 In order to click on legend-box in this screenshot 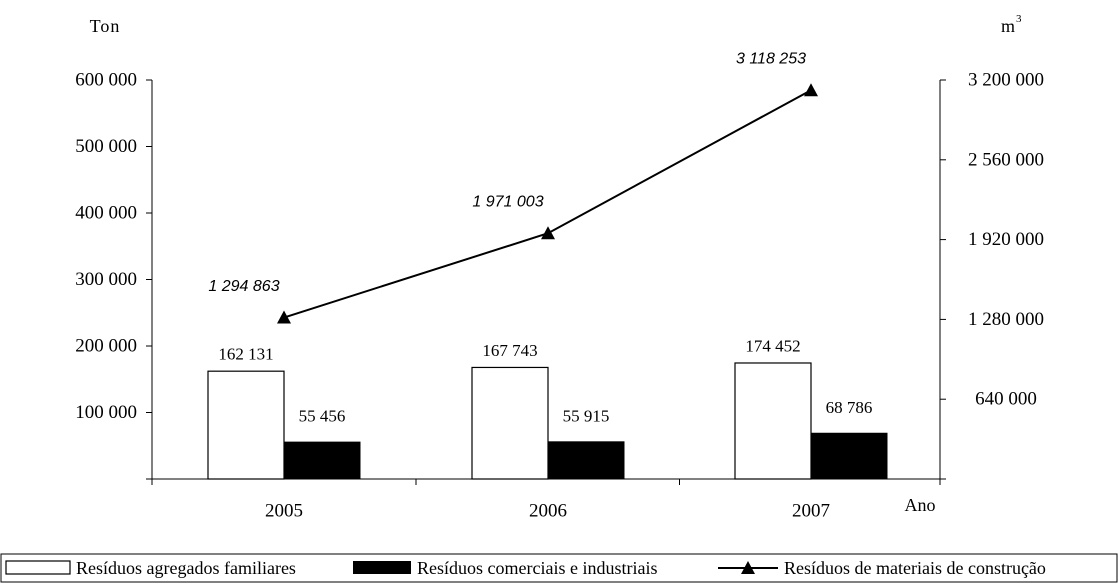, I will do `click(559, 568)`.